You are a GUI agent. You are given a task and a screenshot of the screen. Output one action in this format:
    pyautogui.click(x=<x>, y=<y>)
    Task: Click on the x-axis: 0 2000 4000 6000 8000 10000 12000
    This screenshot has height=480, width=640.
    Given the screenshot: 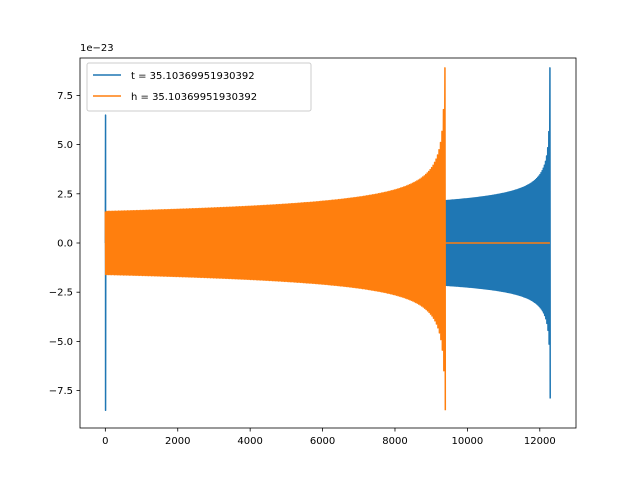 What is the action you would take?
    pyautogui.click(x=329, y=437)
    